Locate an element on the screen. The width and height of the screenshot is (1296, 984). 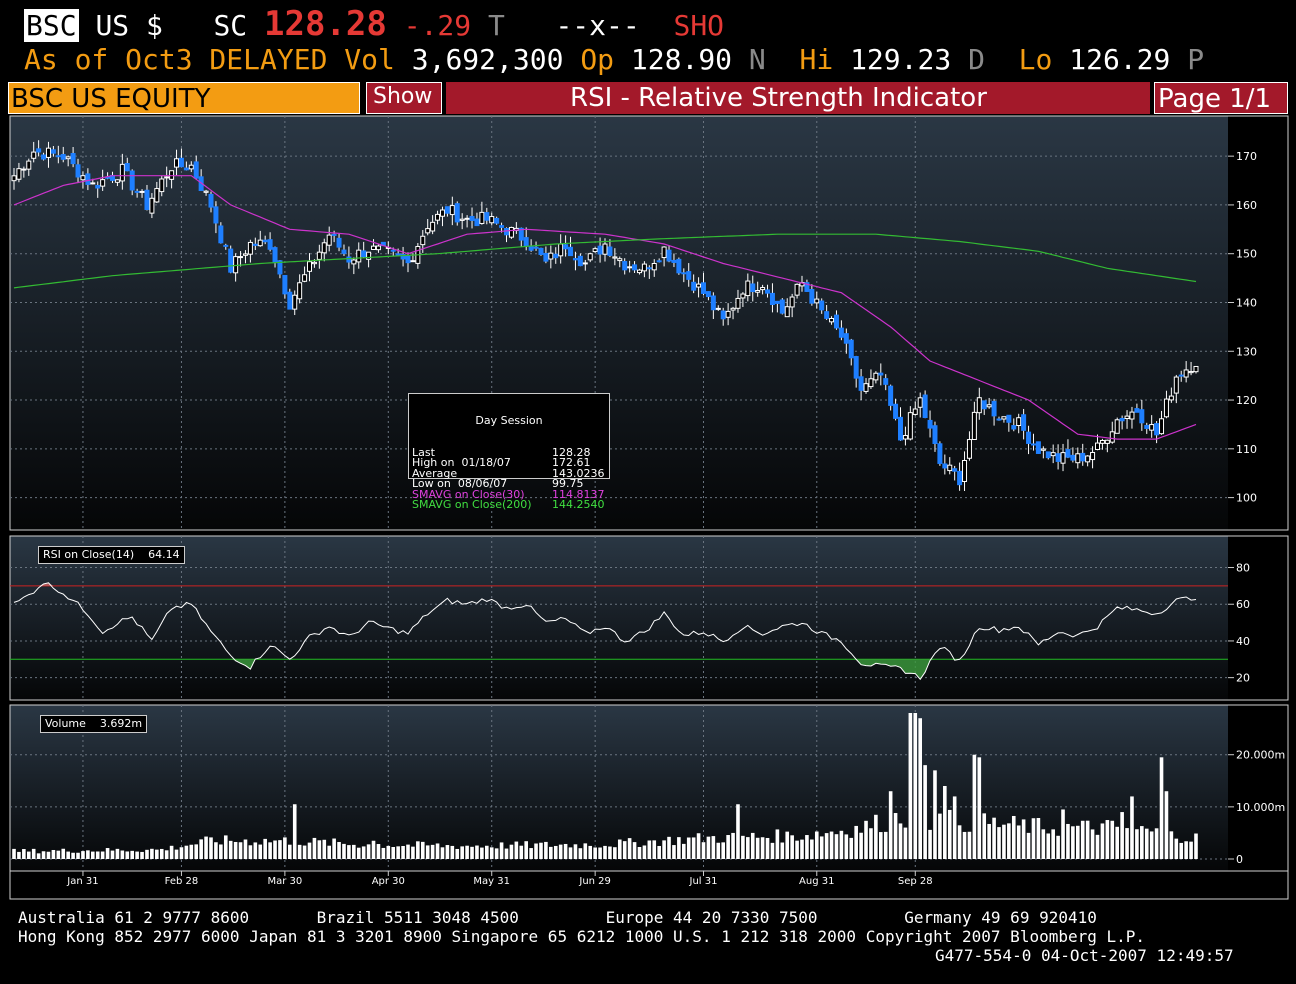
low-value: 126.29 is located at coordinates (1120, 59).